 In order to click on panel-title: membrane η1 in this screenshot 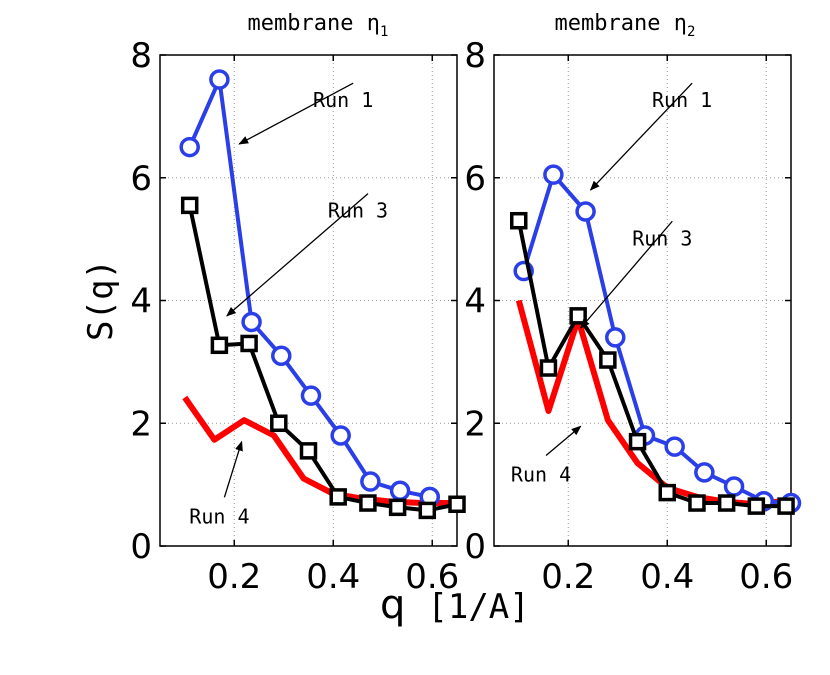, I will do `click(318, 25)`.